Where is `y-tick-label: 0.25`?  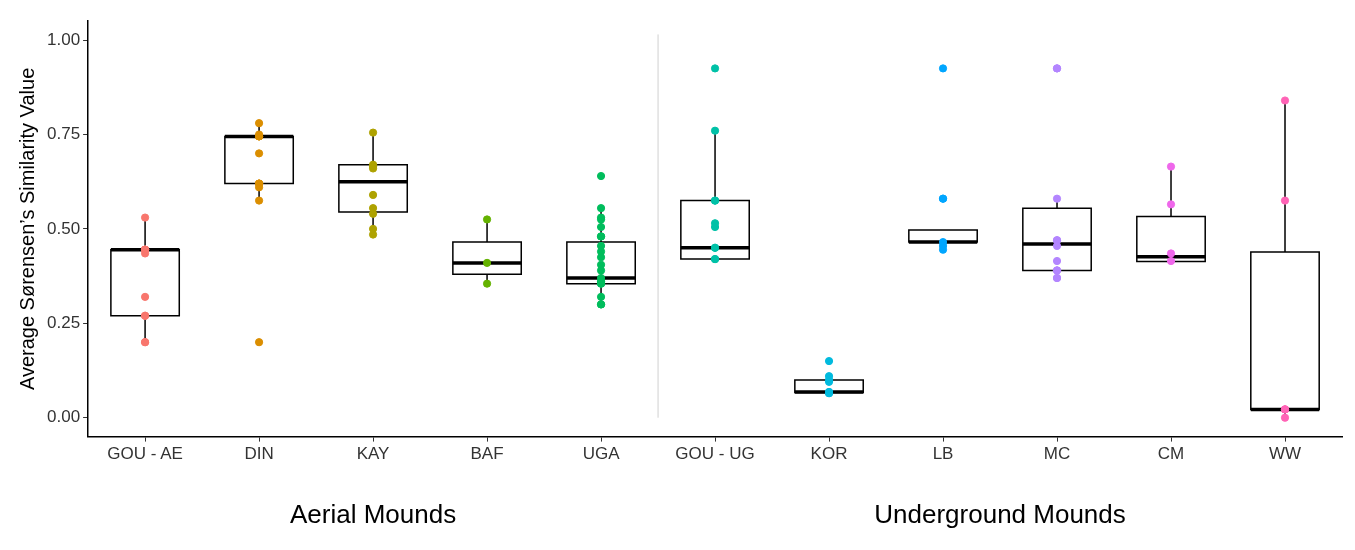 y-tick-label: 0.25 is located at coordinates (63, 322).